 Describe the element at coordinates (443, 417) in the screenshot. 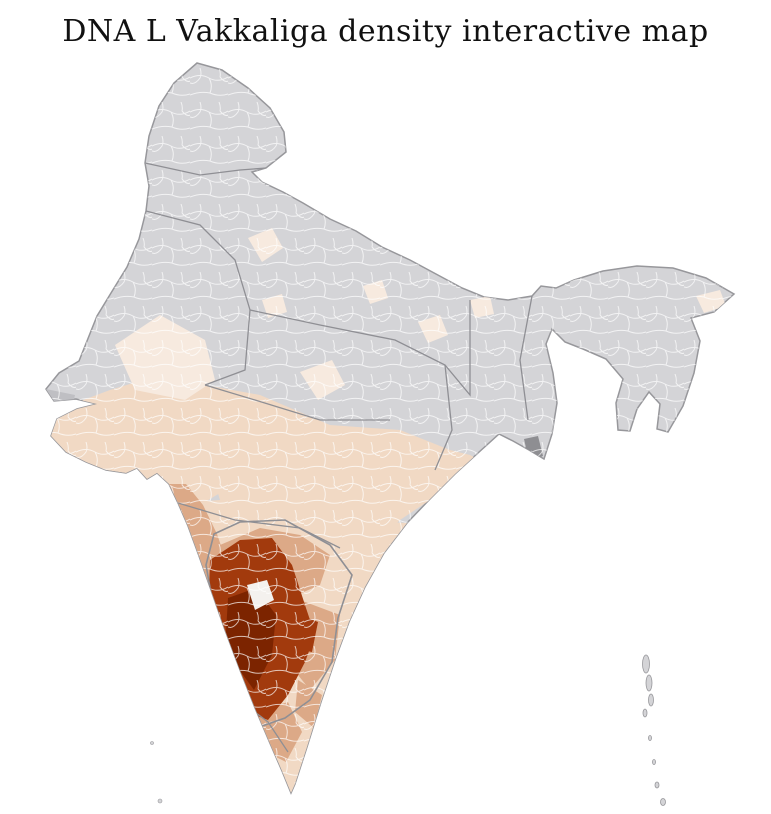

I see `state-border-mp-chhattisgarh` at that location.